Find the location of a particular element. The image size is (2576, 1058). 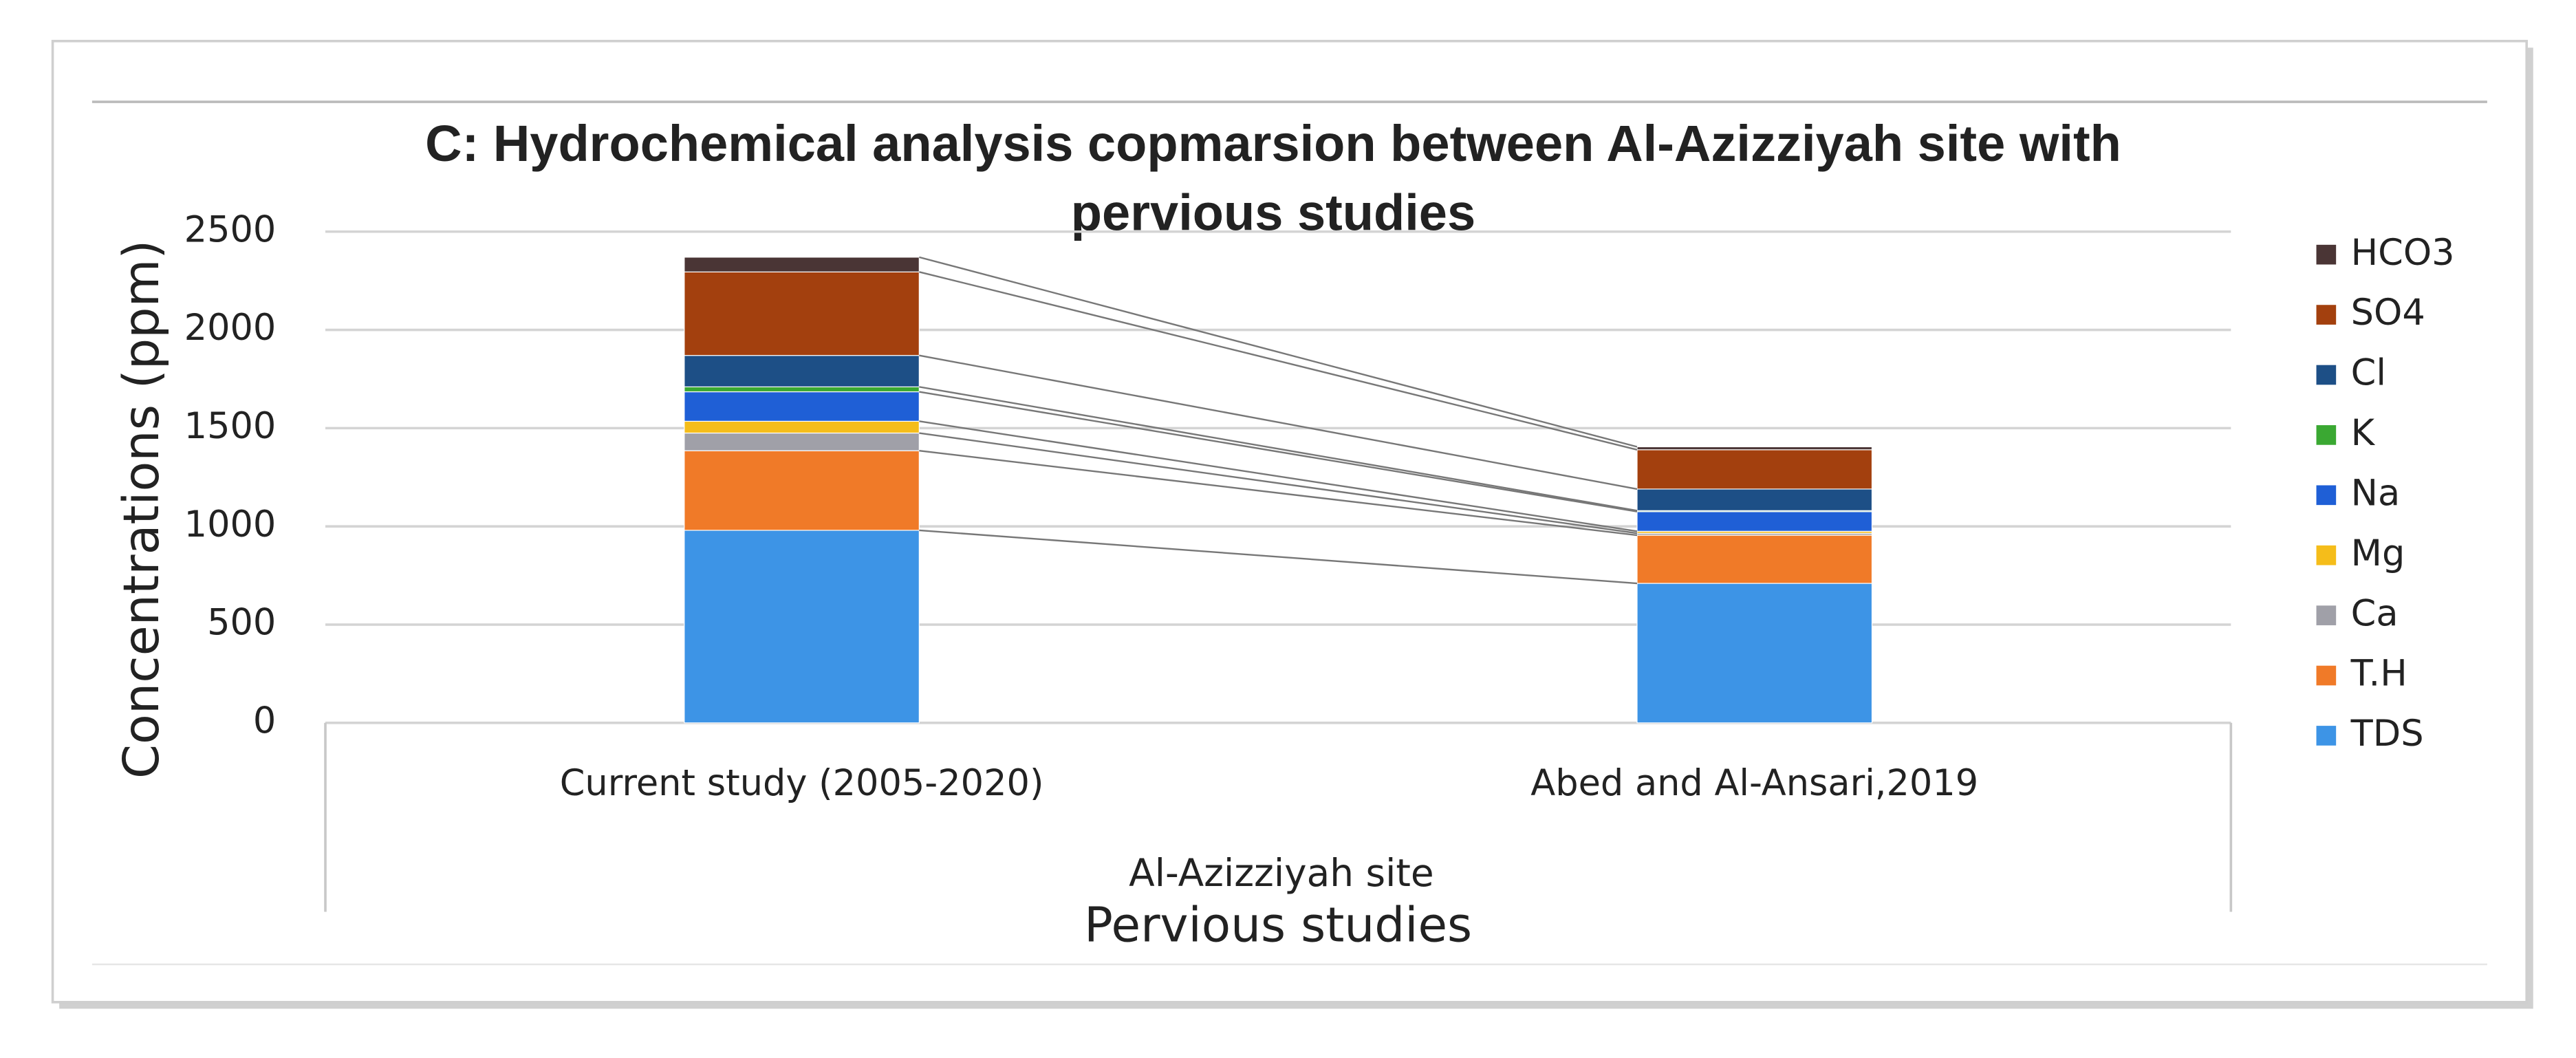

x-tick-label: Current study (2005-2020) is located at coordinates (802, 783).